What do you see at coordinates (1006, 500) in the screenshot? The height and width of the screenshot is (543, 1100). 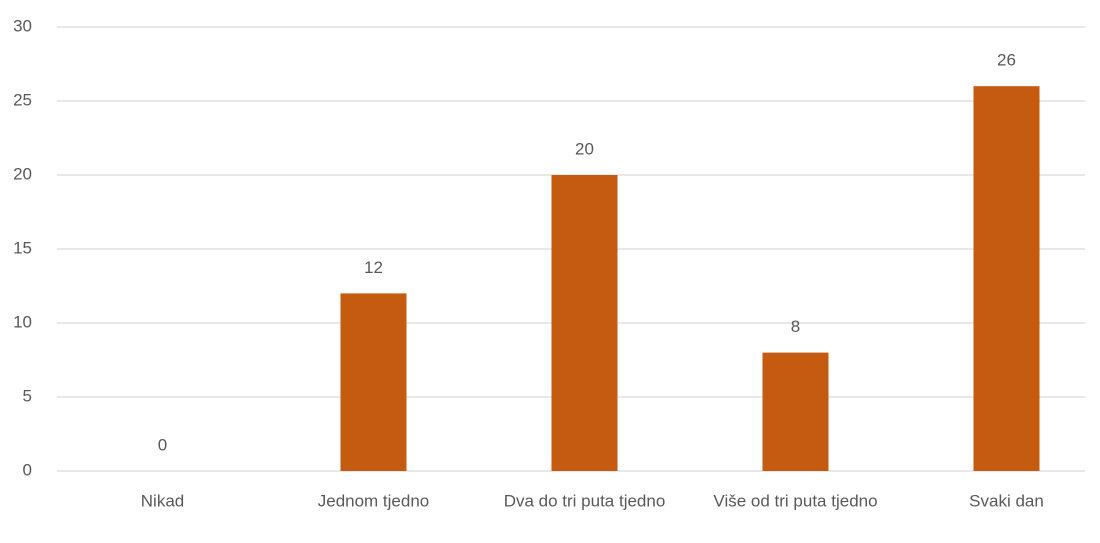 I see `x-tick-label: Svaki dan` at bounding box center [1006, 500].